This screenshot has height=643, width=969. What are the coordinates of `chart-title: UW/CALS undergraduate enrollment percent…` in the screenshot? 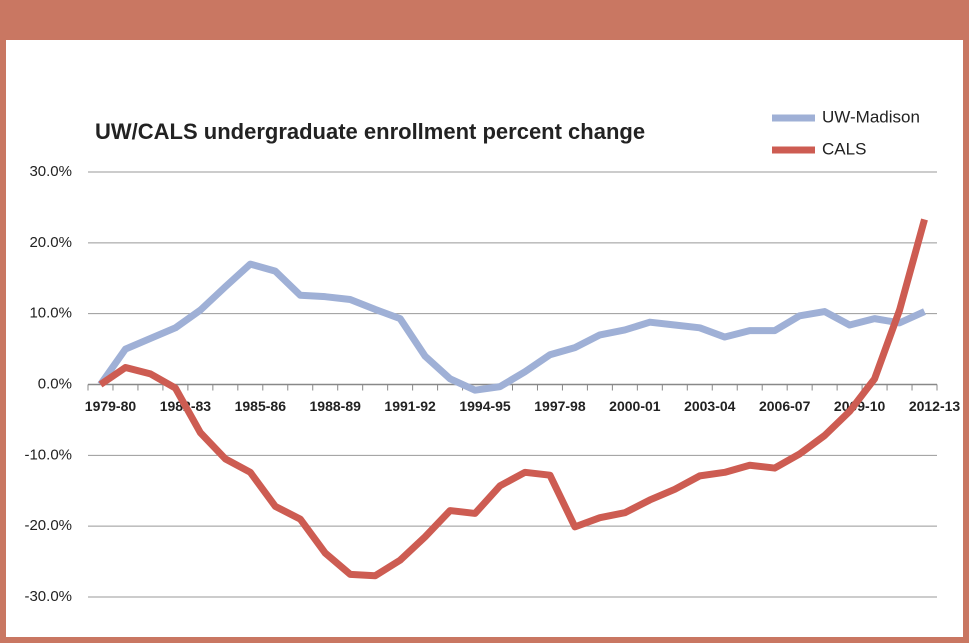 It's located at (370, 131).